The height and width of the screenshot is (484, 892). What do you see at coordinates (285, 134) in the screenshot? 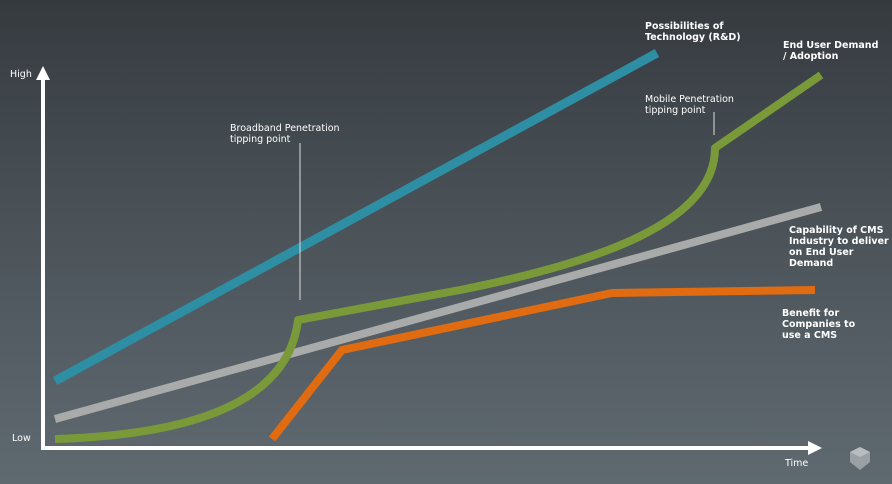
I see `broadband-annotation: Broadband Penetration tipping point` at bounding box center [285, 134].